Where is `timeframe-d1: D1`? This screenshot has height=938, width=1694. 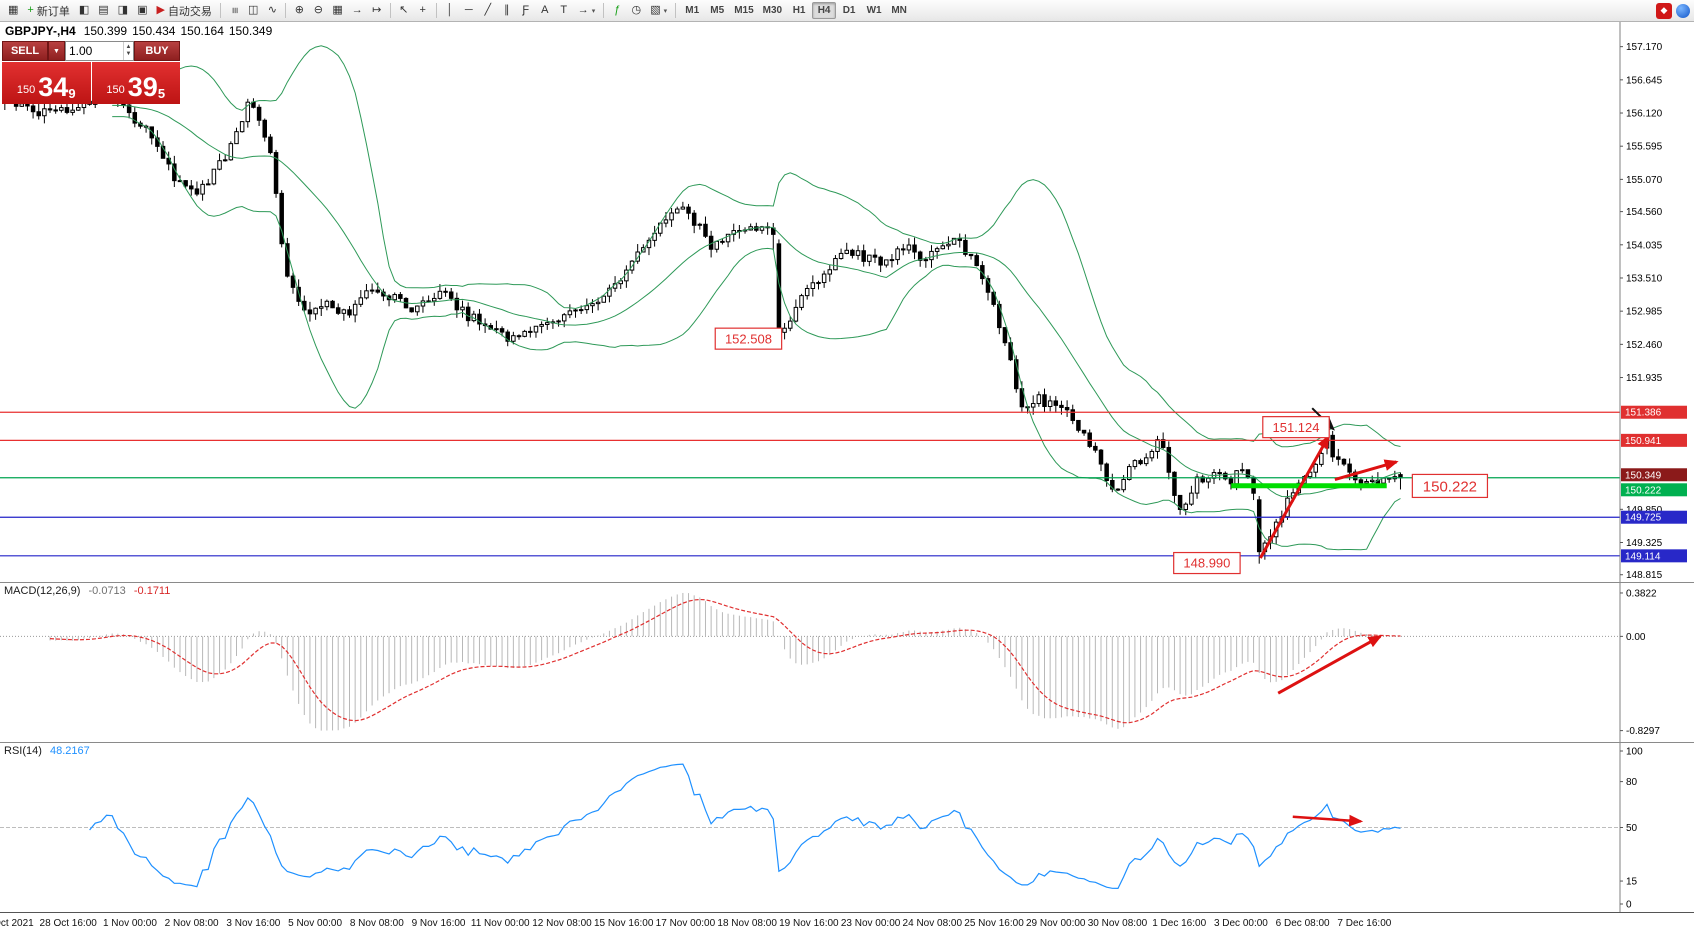
timeframe-d1: D1 is located at coordinates (849, 10).